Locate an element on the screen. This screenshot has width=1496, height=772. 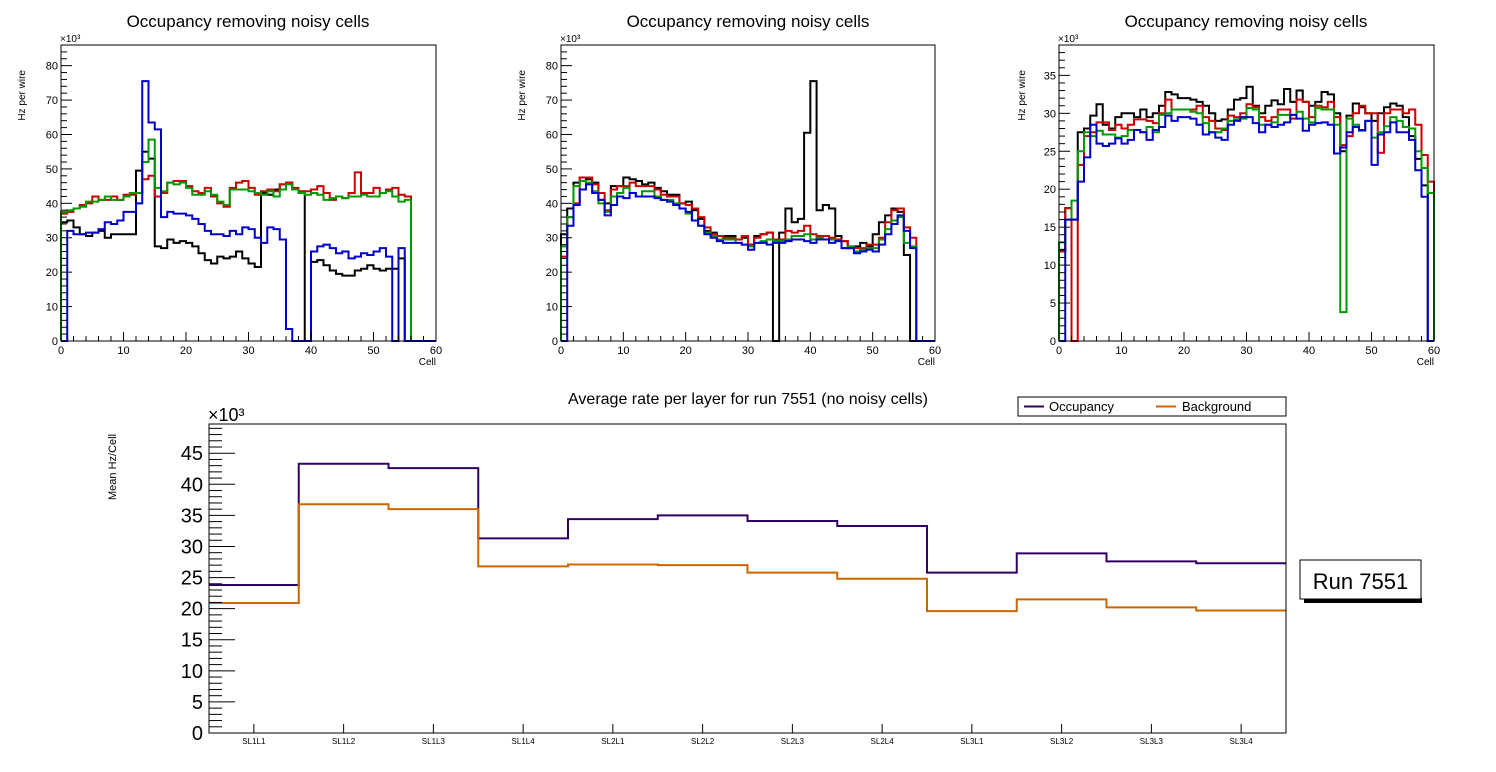
panel-2-xtick-label: 10 is located at coordinates (623, 351).